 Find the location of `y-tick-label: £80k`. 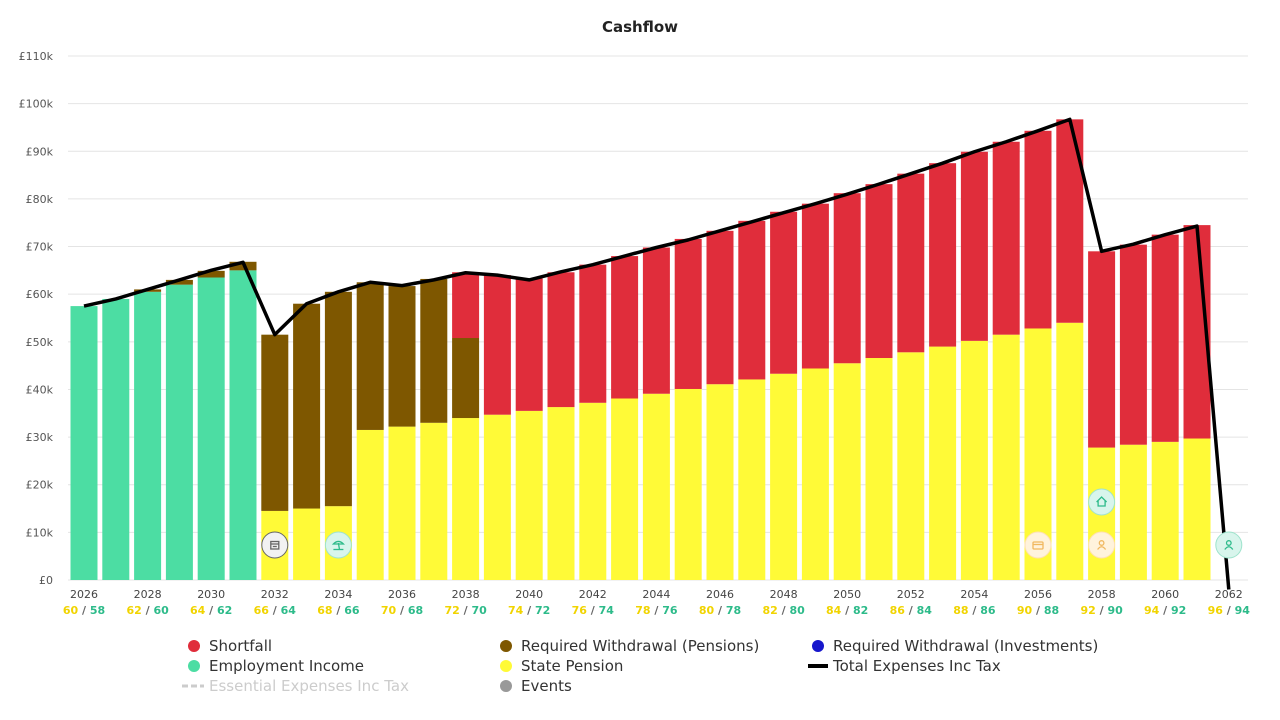

y-tick-label: £80k is located at coordinates (40, 199).